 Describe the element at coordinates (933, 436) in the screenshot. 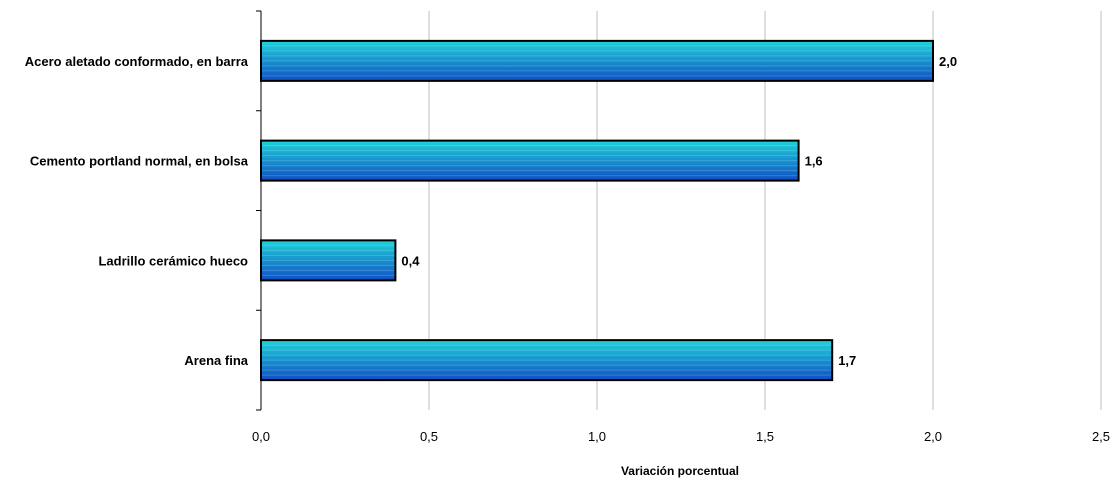

I see `x-tick-label-4: 2,0` at that location.